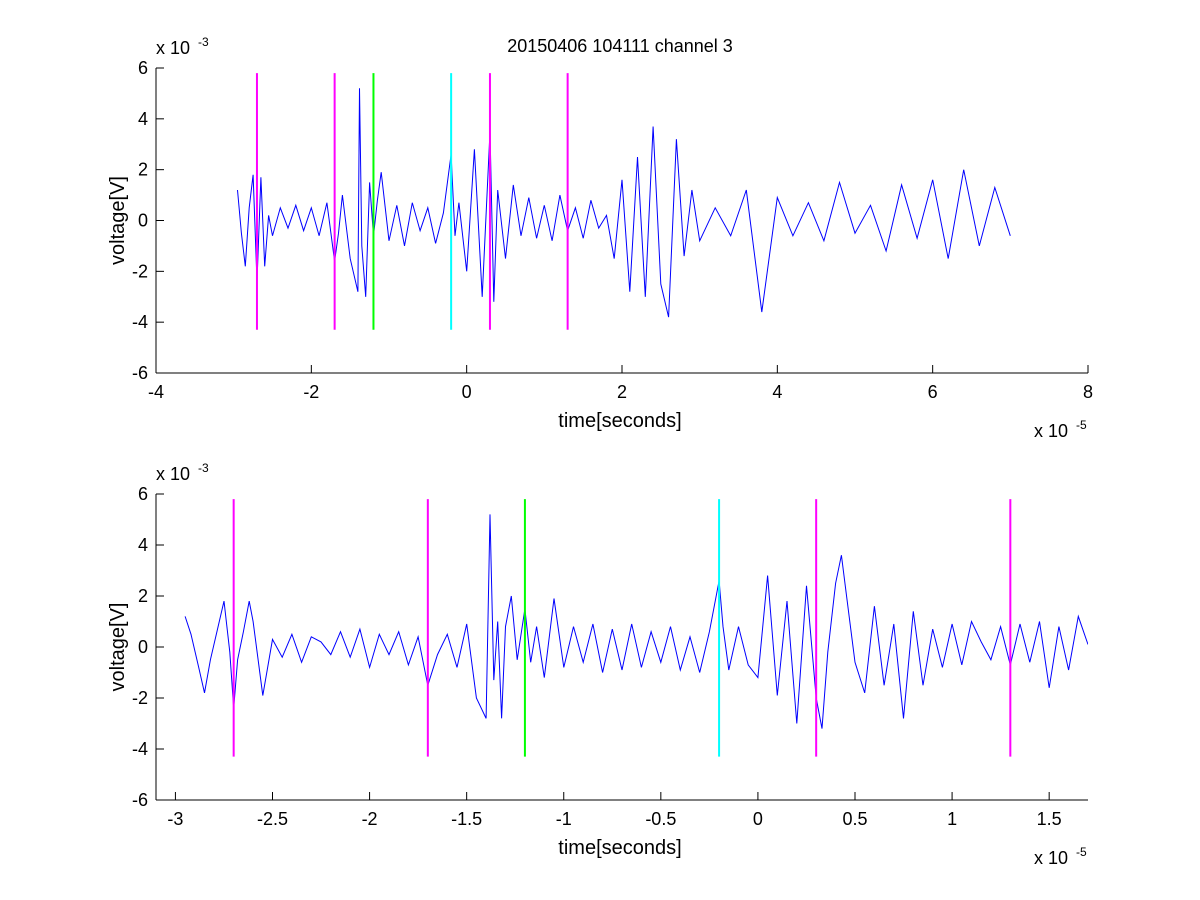 The height and width of the screenshot is (900, 1200). Describe the element at coordinates (777, 392) in the screenshot. I see `x-tick-label: 4` at that location.